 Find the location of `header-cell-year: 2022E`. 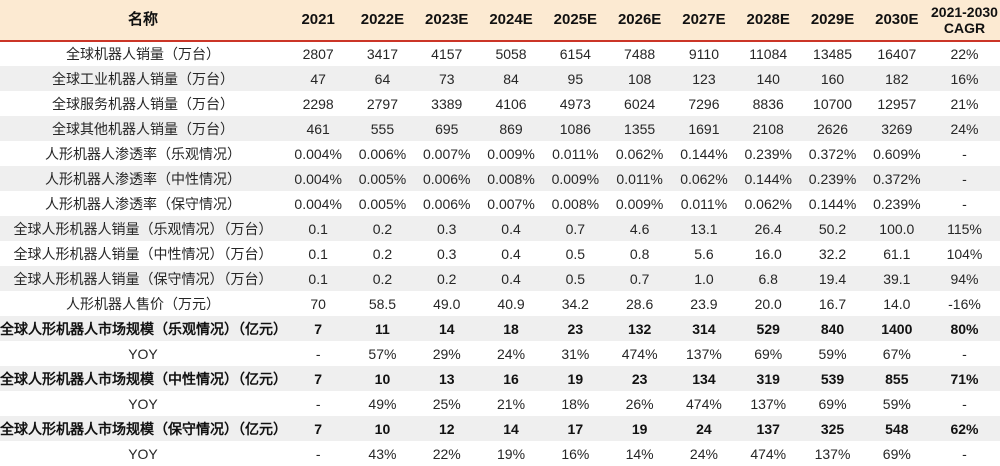

header-cell-year: 2022E is located at coordinates (382, 21).